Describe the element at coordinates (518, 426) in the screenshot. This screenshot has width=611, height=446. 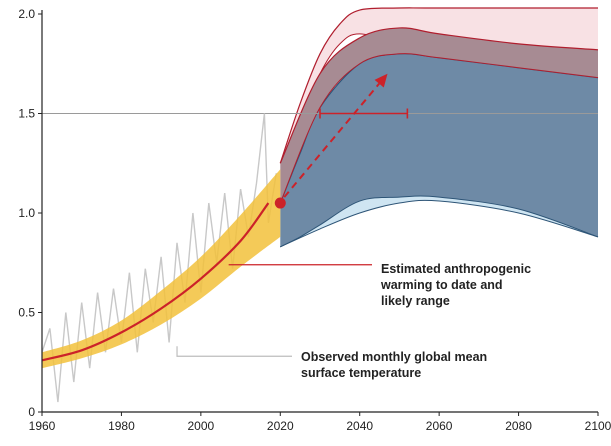
I see `x-tick-label: 2080` at that location.